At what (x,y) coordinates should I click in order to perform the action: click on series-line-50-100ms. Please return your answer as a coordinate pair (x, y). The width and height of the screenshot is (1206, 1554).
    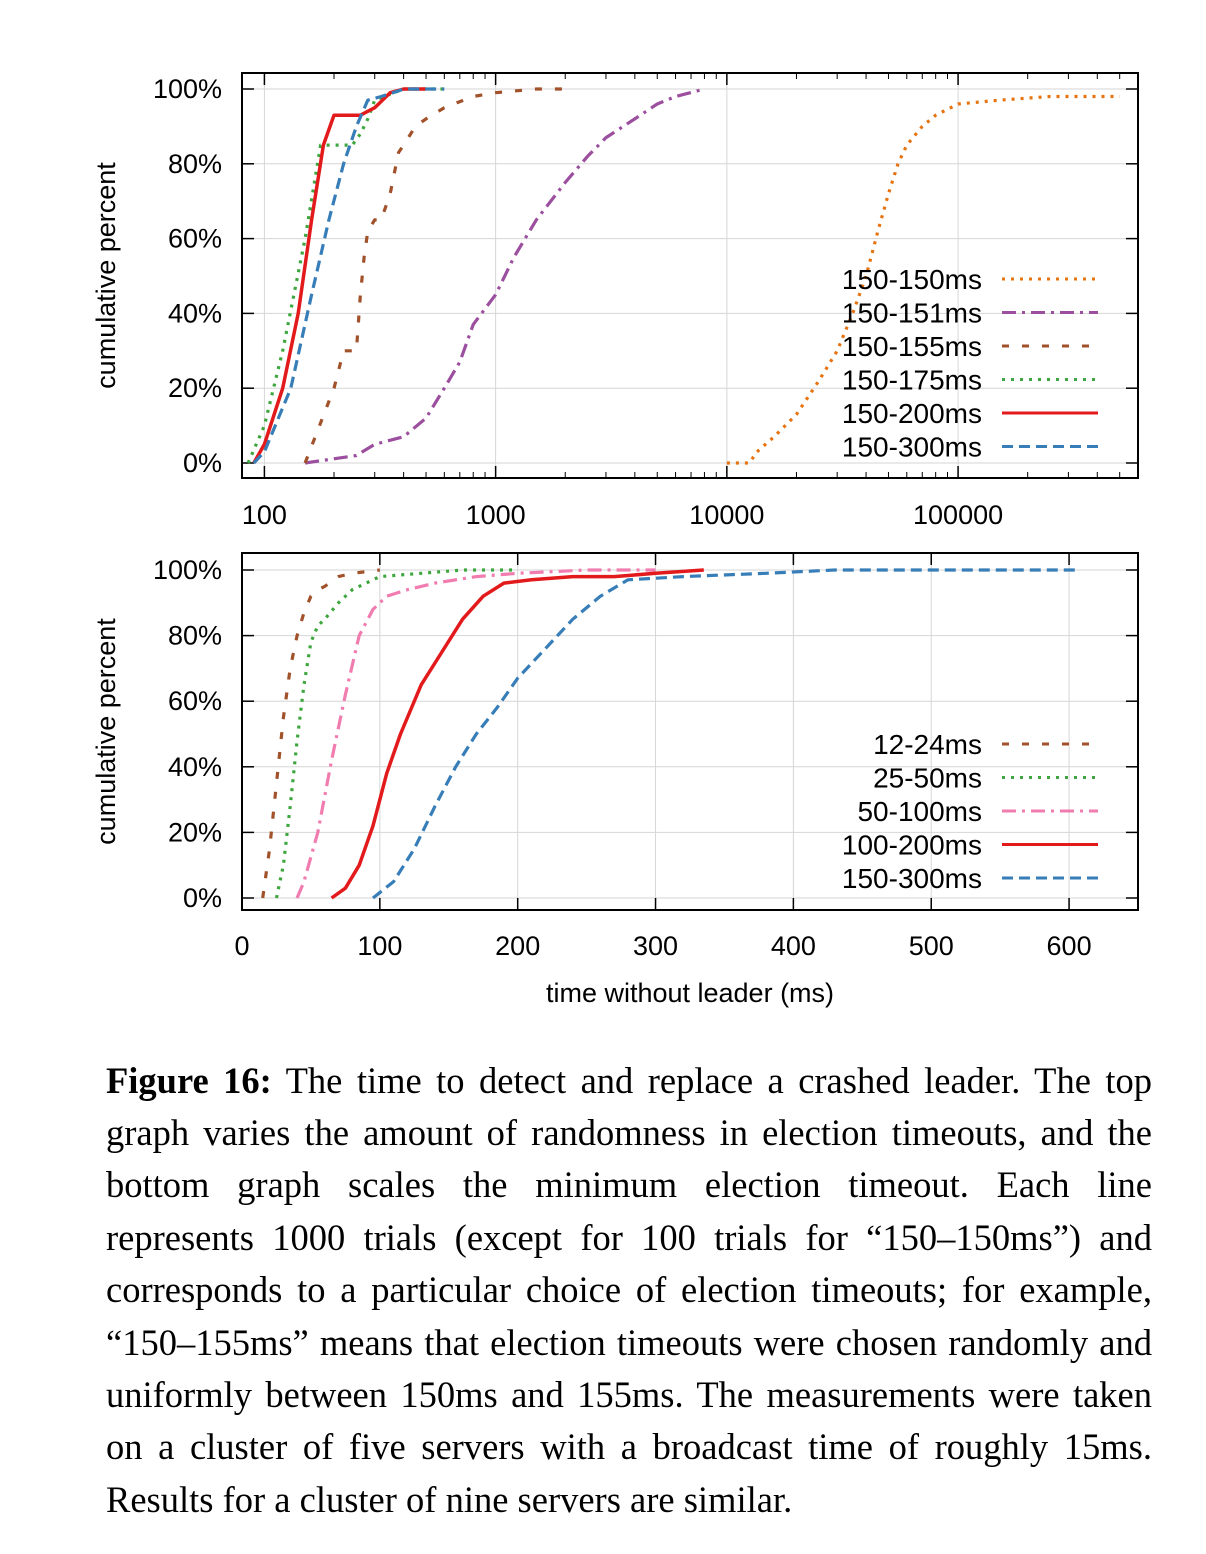
    Looking at the image, I should click on (475, 733).